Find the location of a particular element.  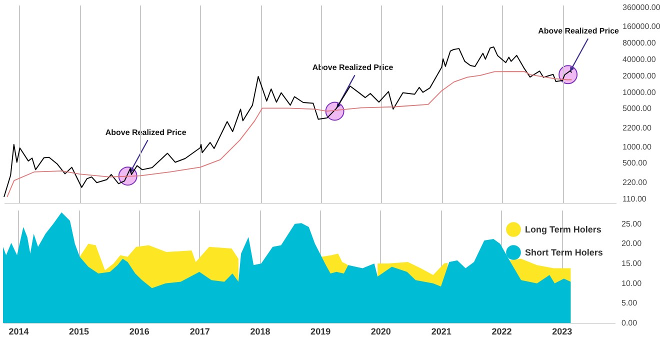

x-tick-label: 2020 is located at coordinates (380, 331).